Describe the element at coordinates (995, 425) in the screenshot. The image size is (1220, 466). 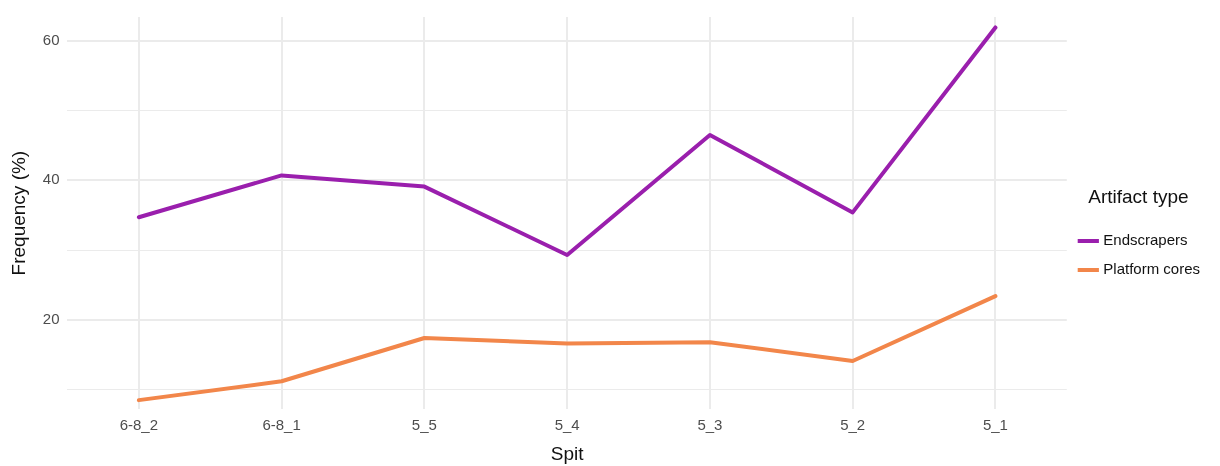
I see `x-tick-label: 5_1` at that location.